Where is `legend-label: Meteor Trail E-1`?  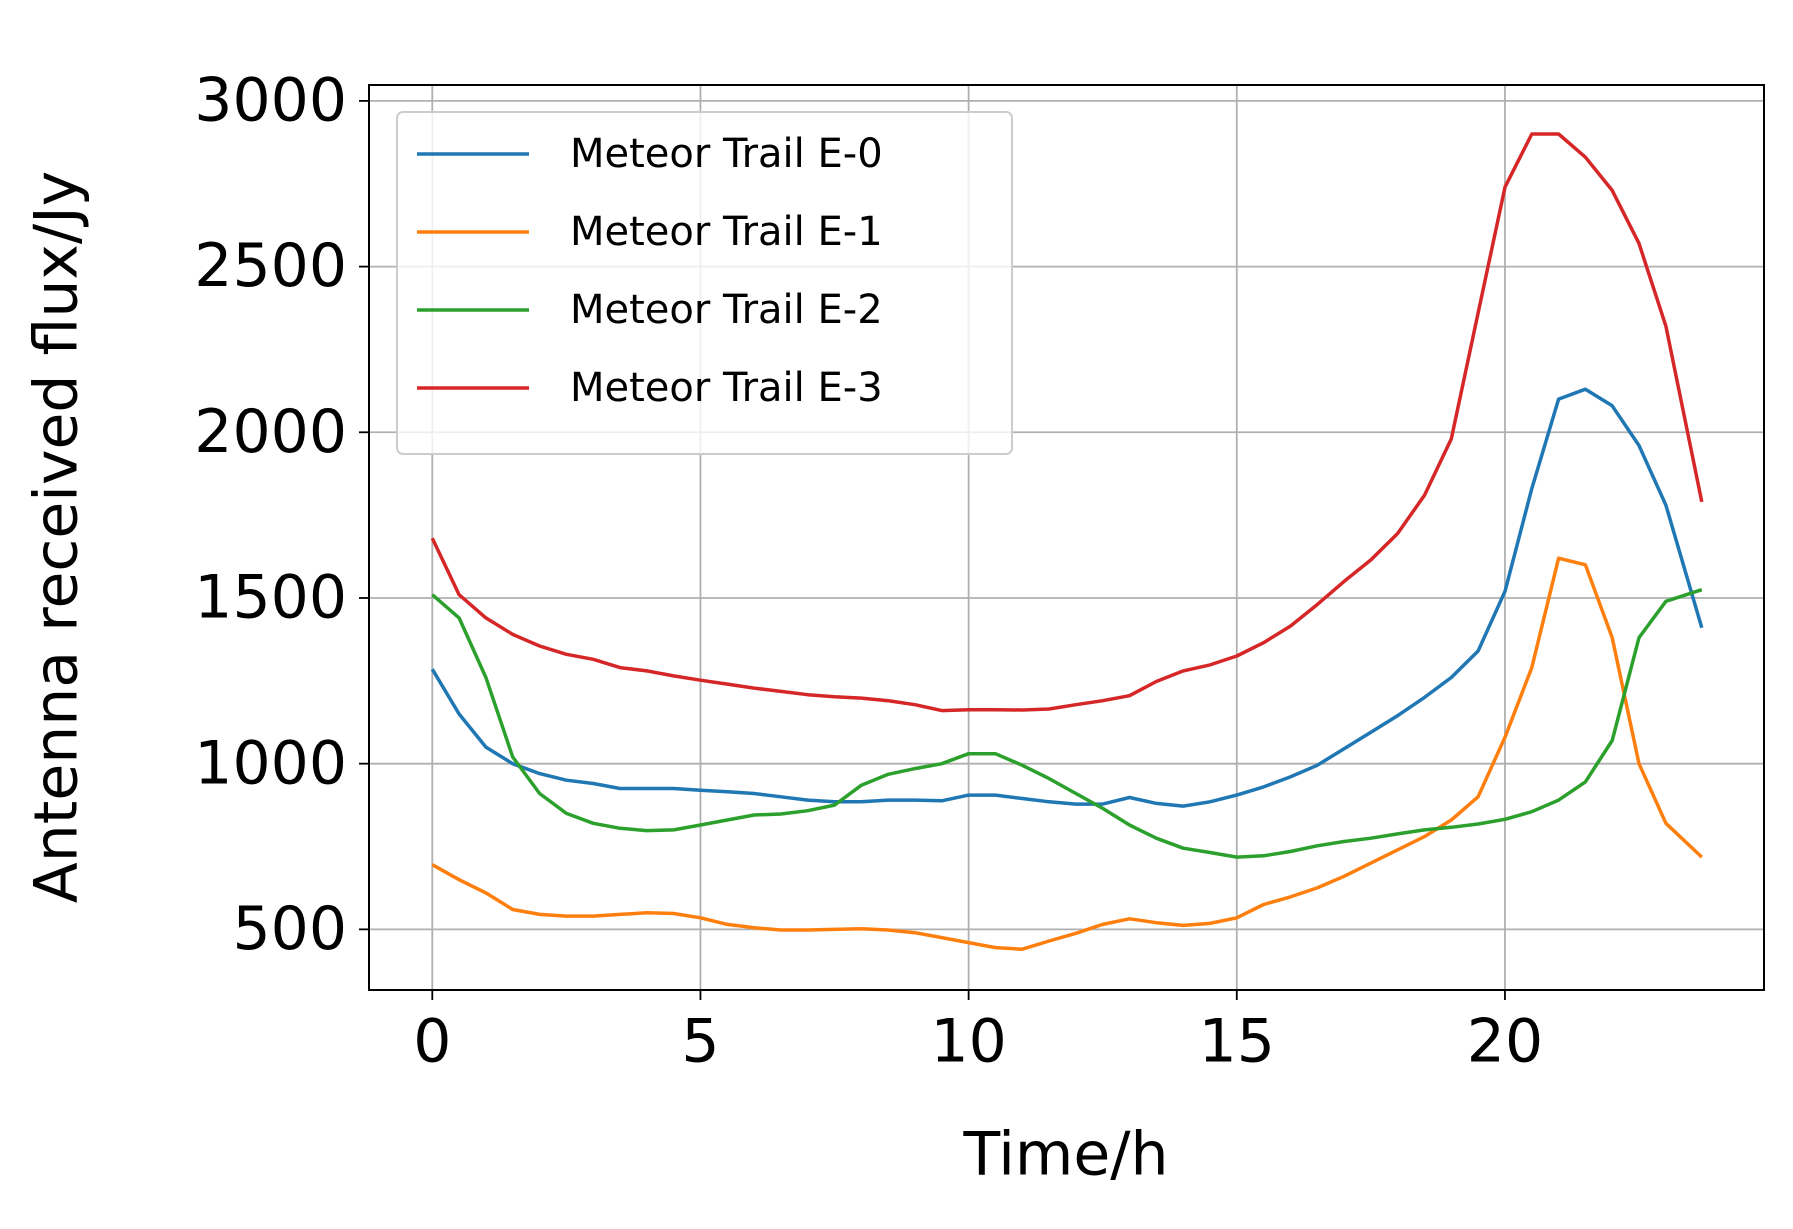
legend-label: Meteor Trail E-1 is located at coordinates (726, 232).